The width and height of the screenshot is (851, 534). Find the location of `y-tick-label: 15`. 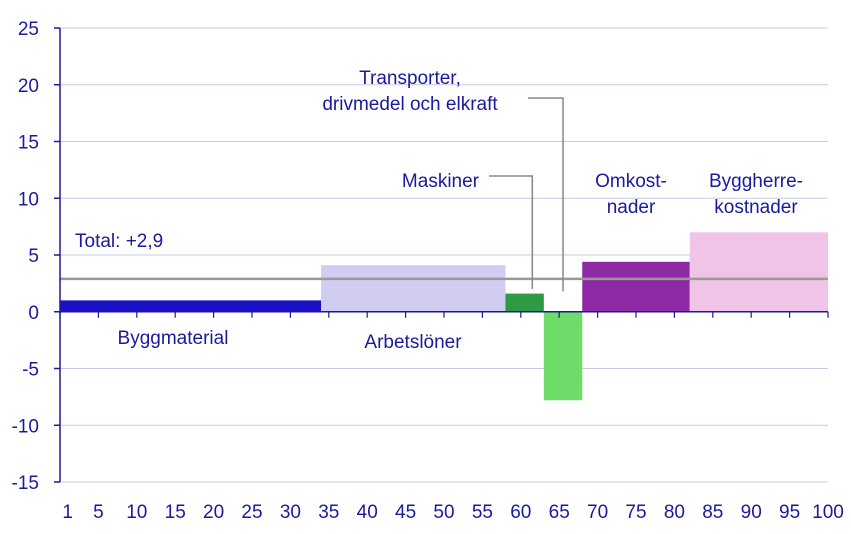

y-tick-label: 15 is located at coordinates (28, 143).